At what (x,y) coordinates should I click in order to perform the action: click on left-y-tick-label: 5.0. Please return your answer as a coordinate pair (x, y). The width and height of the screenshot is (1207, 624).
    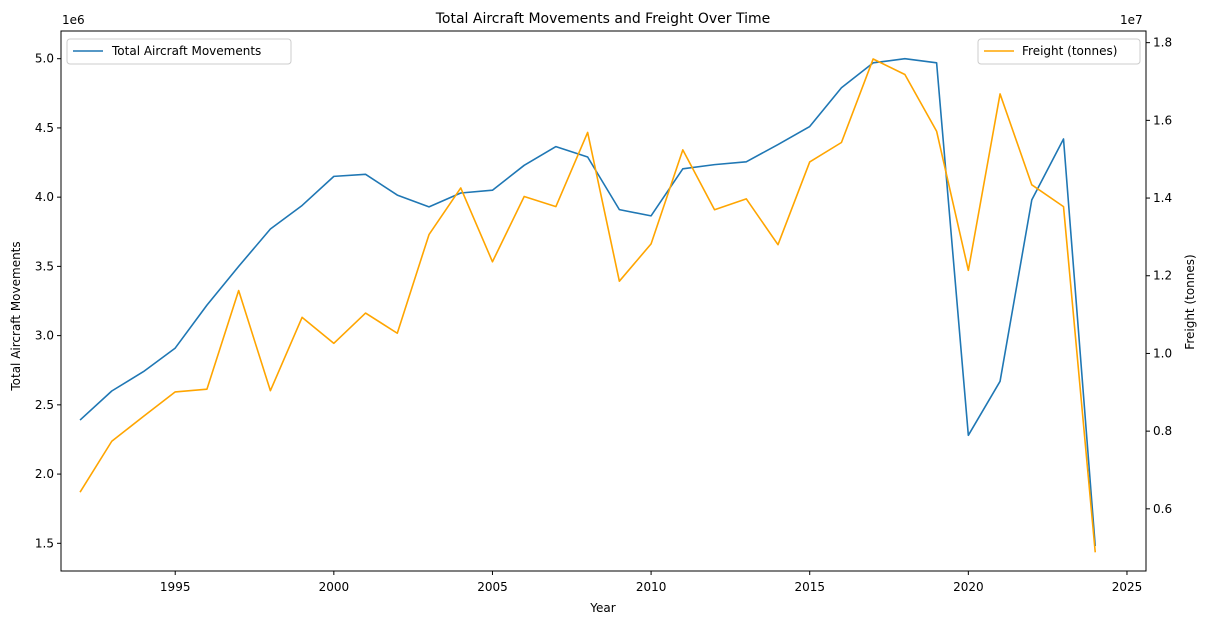
    Looking at the image, I should click on (44, 59).